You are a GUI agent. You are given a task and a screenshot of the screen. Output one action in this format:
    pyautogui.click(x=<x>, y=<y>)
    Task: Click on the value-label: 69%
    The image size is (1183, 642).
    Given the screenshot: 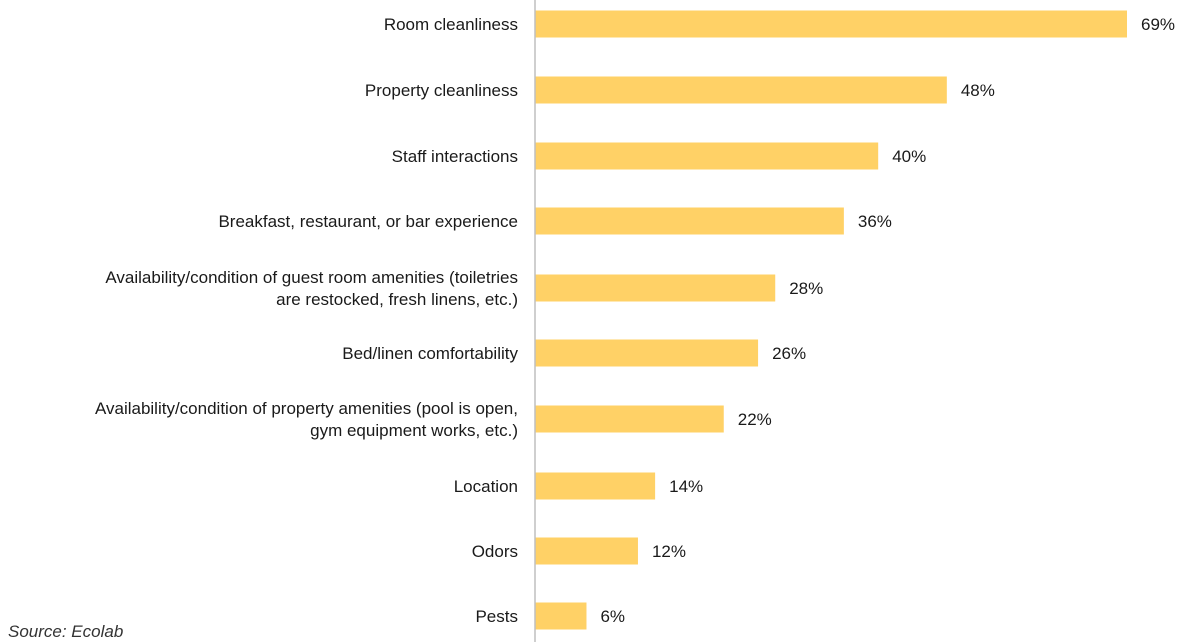 What is the action you would take?
    pyautogui.click(x=1158, y=24)
    